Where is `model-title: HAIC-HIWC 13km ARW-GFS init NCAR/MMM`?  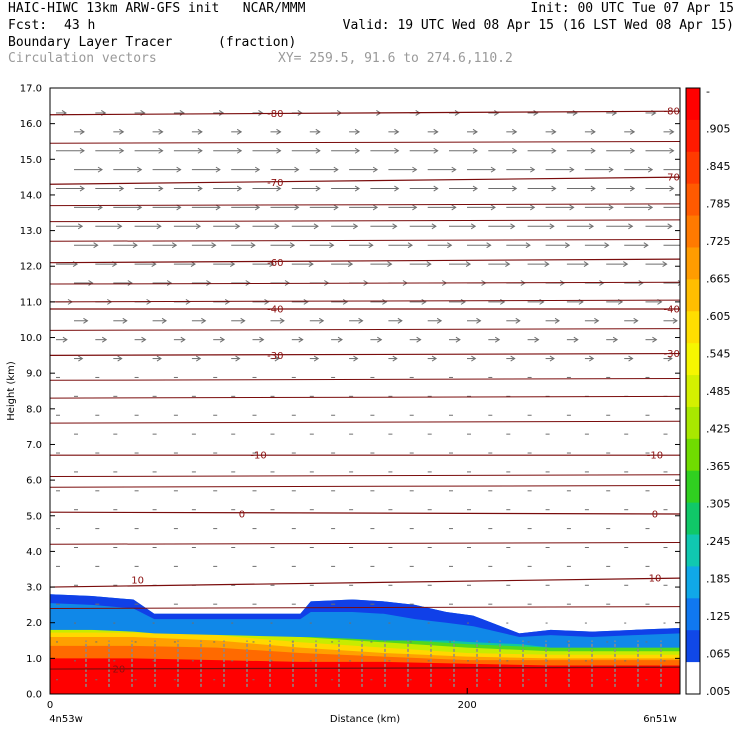
model-title: HAIC-HIWC 13km ARW-GFS init NCAR/MMM is located at coordinates (157, 8).